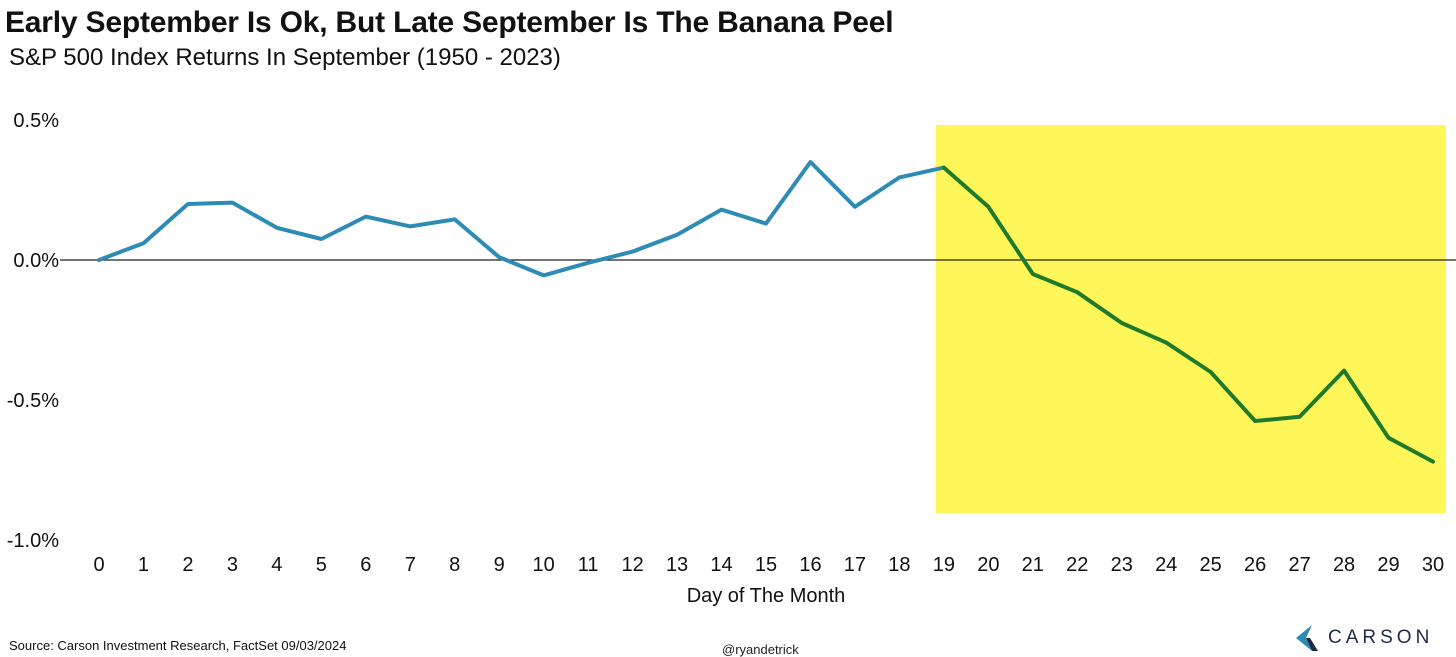  Describe the element at coordinates (1307, 638) in the screenshot. I see `carson-logo-icon` at that location.